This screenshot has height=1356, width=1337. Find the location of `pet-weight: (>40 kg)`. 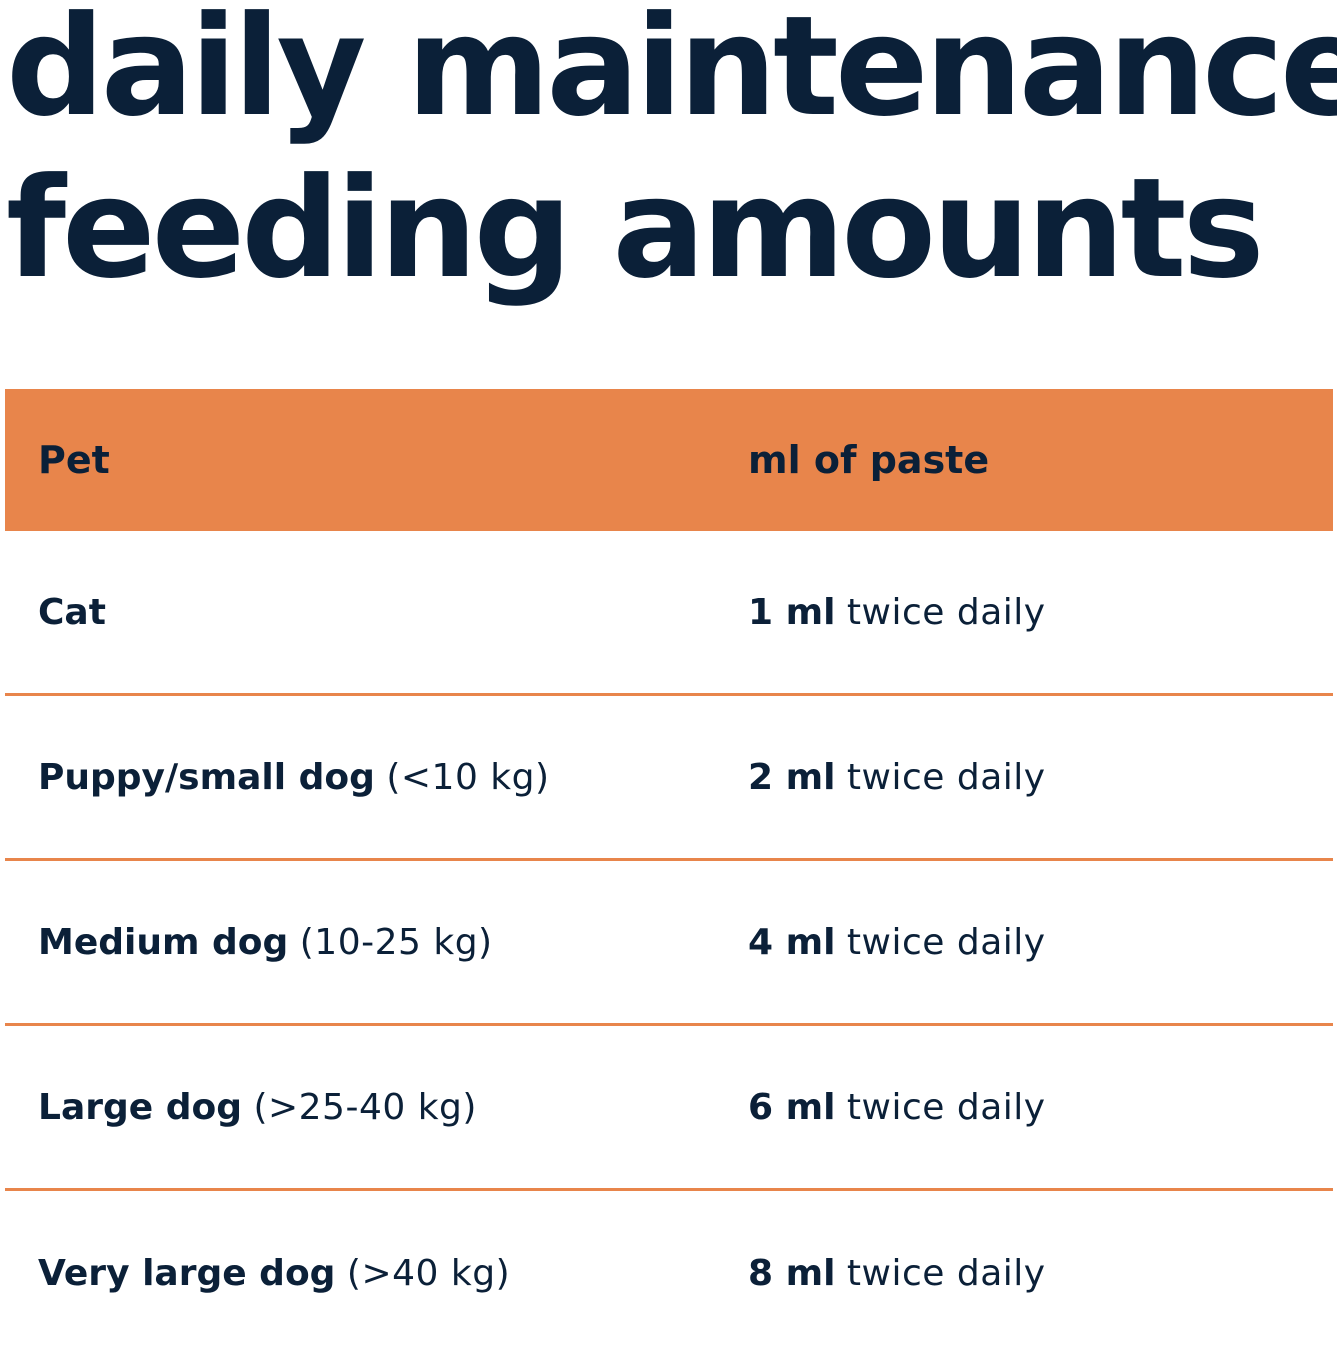

pet-weight: (>40 kg) is located at coordinates (428, 1273).